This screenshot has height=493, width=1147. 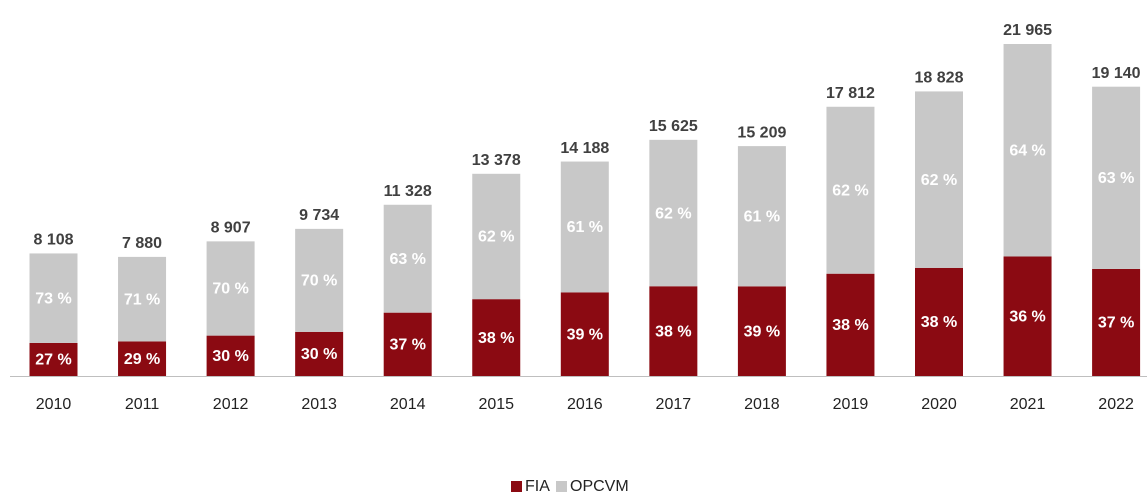 What do you see at coordinates (939, 404) in the screenshot?
I see `x-tick-label: 2020` at bounding box center [939, 404].